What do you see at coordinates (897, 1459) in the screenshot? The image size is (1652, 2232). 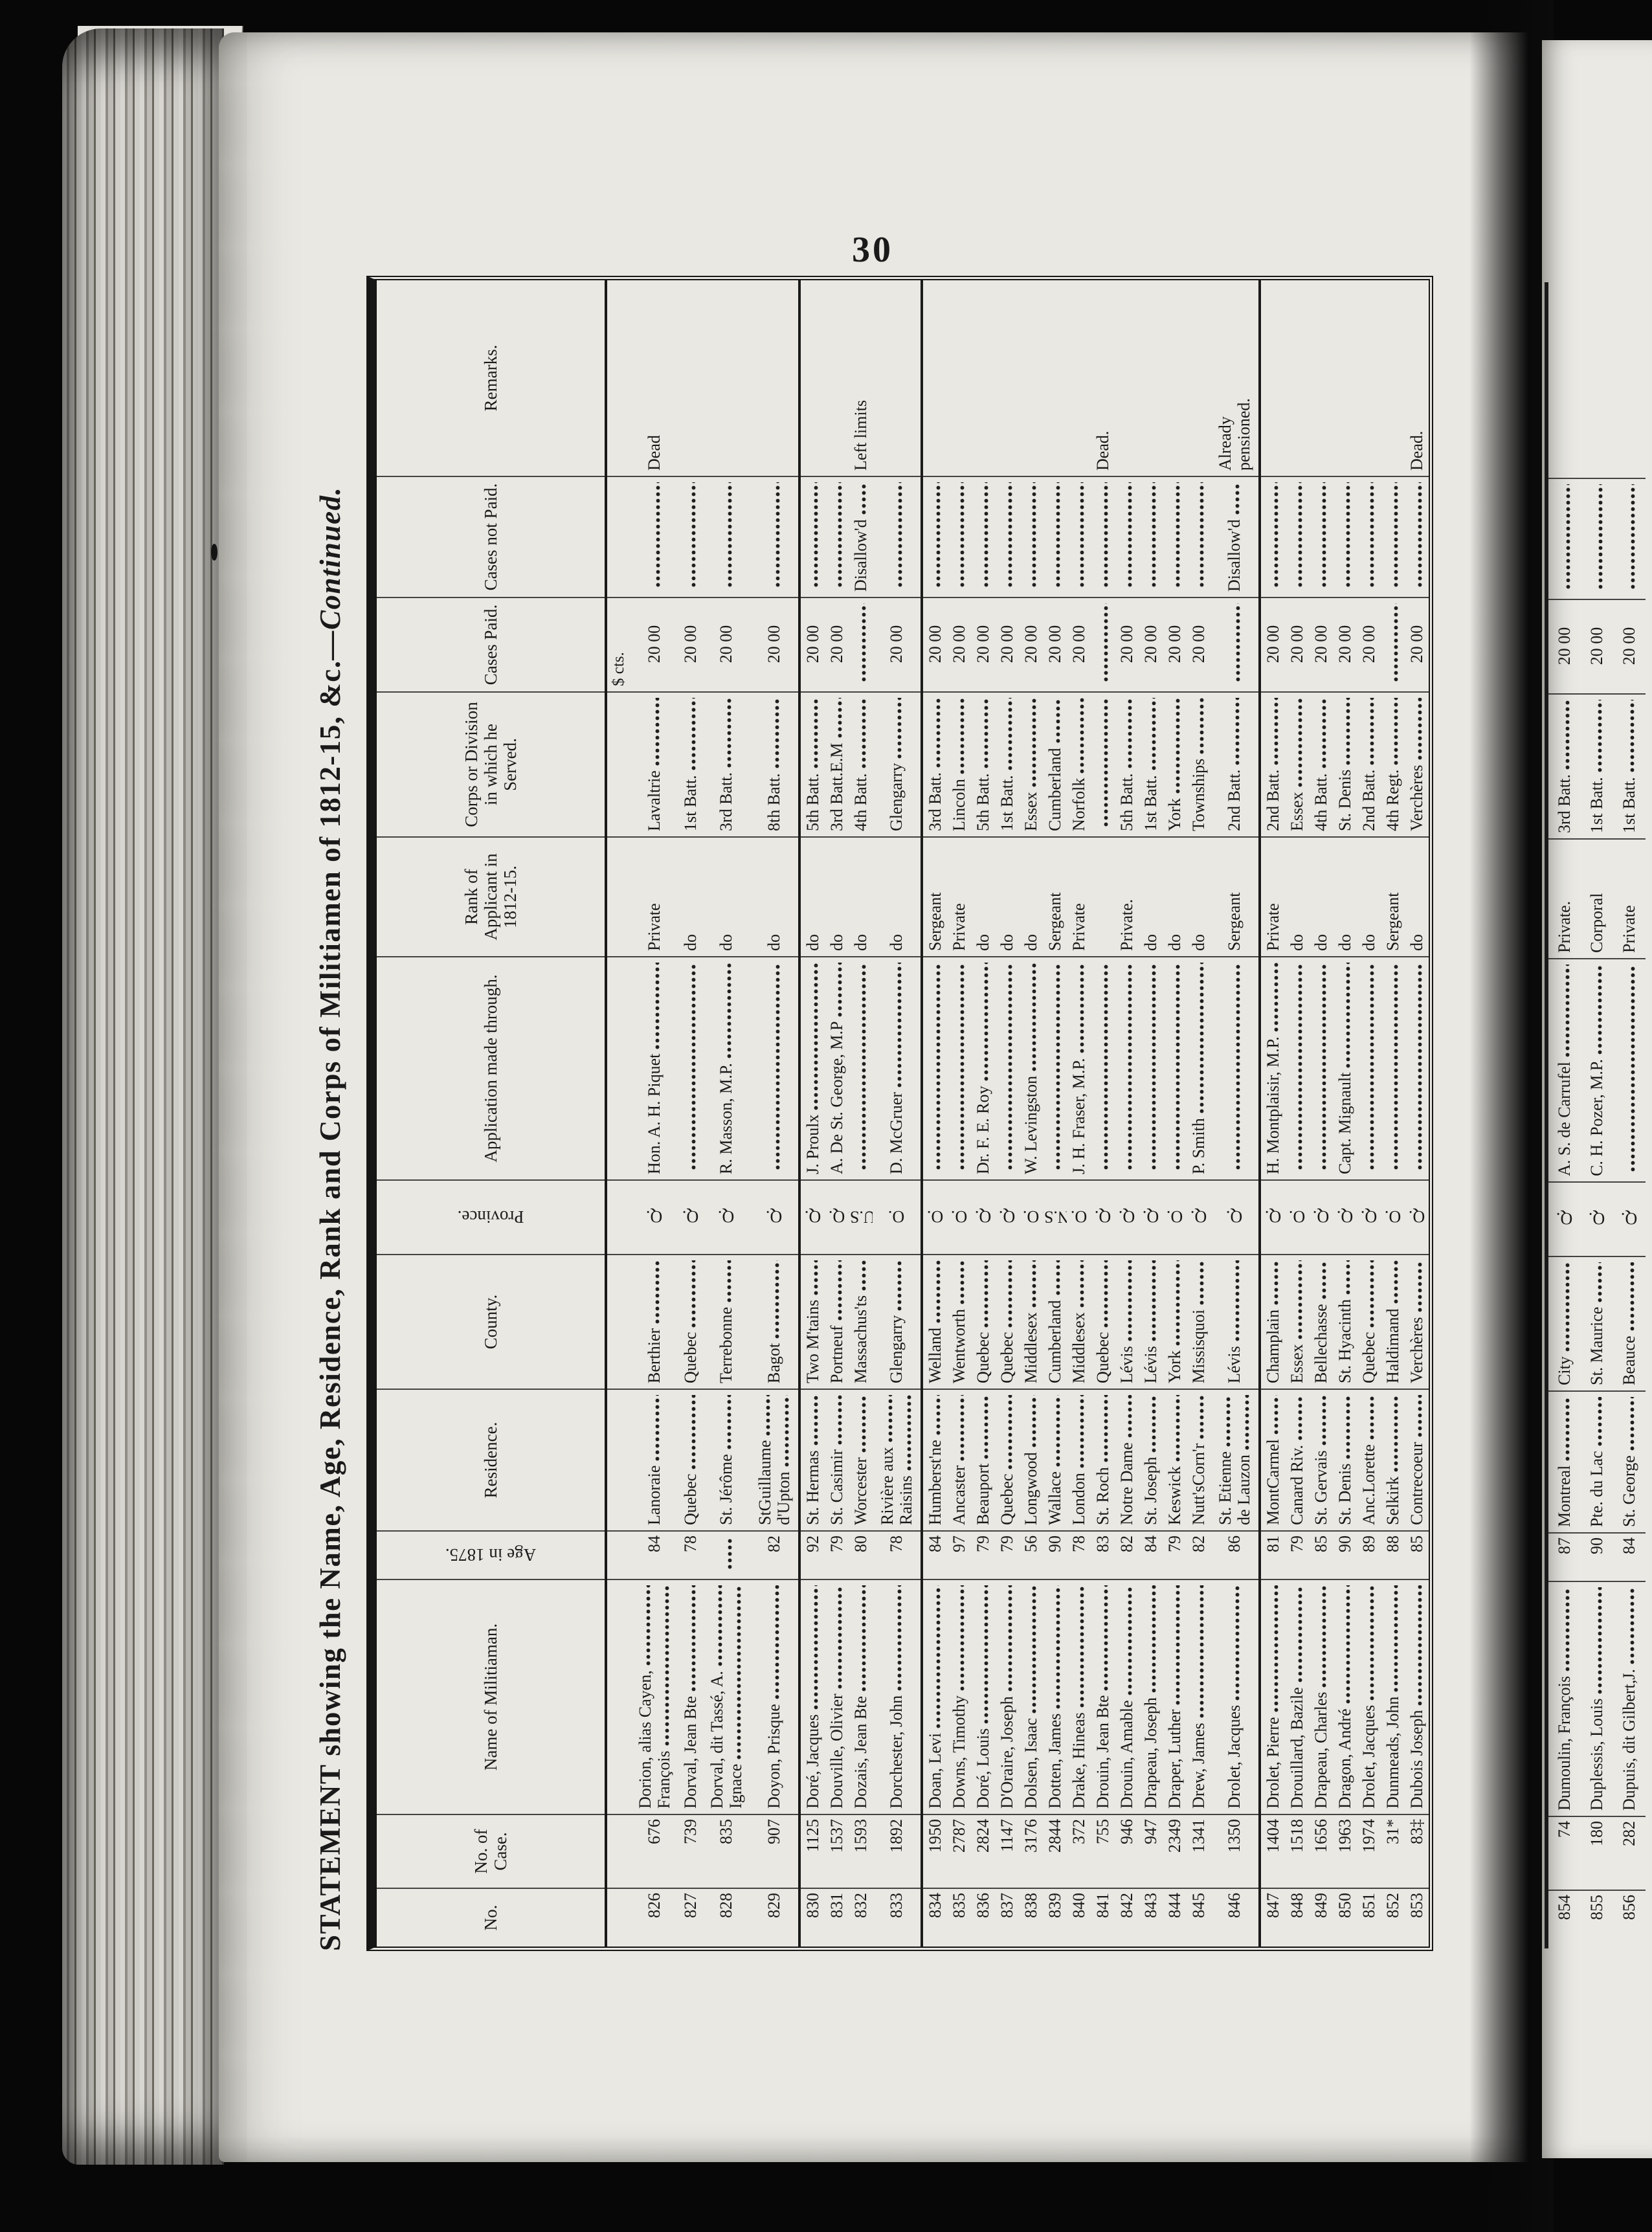 I see `cell-residence: Rivière aux Raisins` at bounding box center [897, 1459].